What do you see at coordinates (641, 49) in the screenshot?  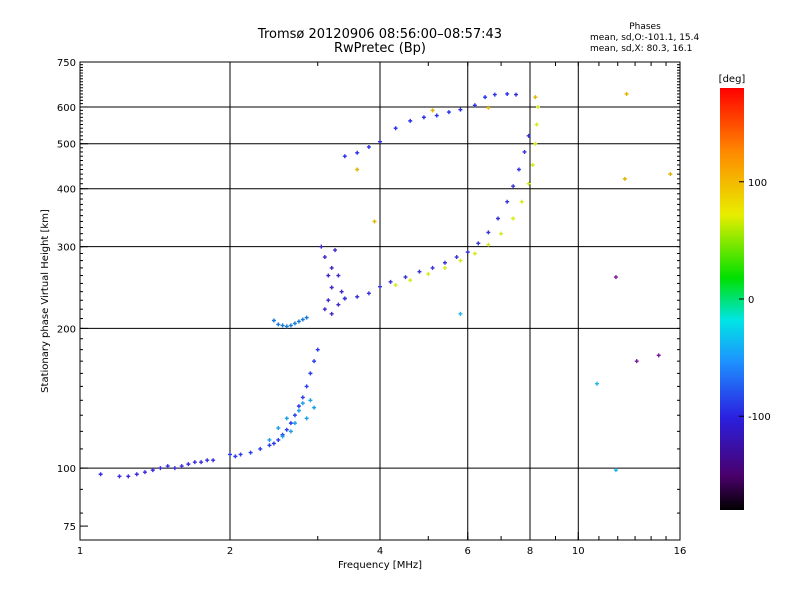 I see `phase-stats-x: mean, sd,X: 80.3, 16.1` at bounding box center [641, 49].